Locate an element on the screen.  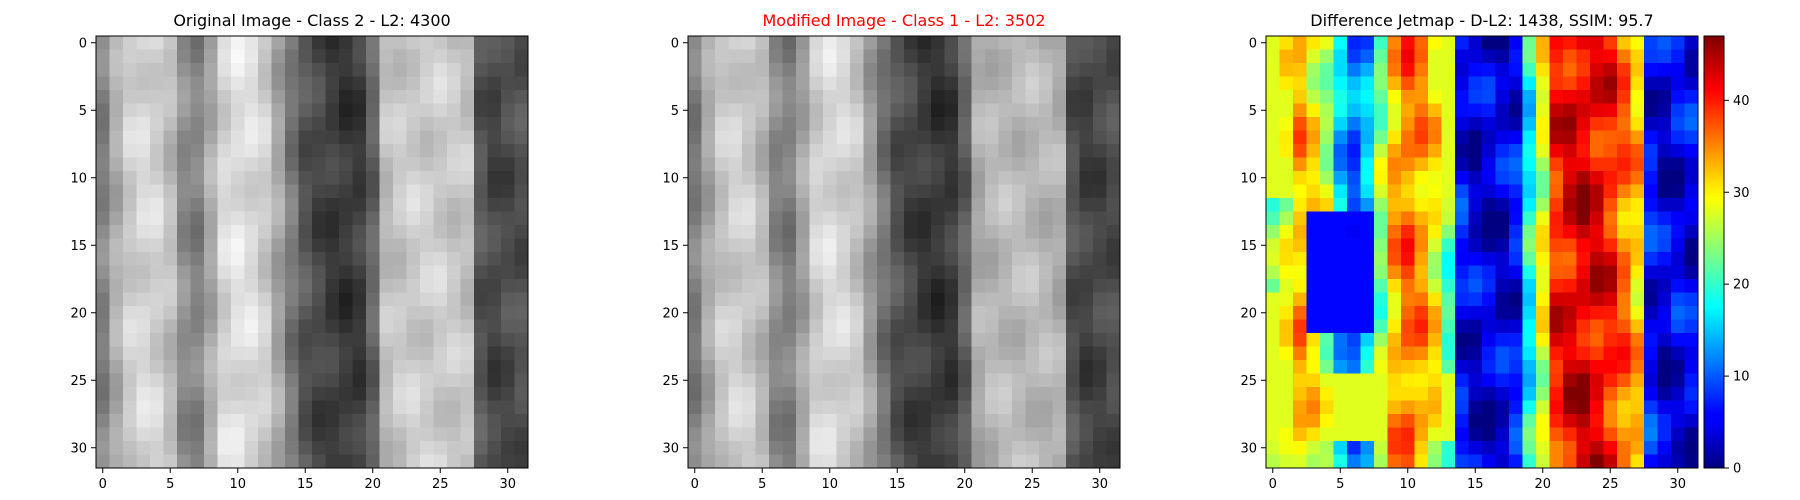
x-tick-label: 15 is located at coordinates (305, 484).